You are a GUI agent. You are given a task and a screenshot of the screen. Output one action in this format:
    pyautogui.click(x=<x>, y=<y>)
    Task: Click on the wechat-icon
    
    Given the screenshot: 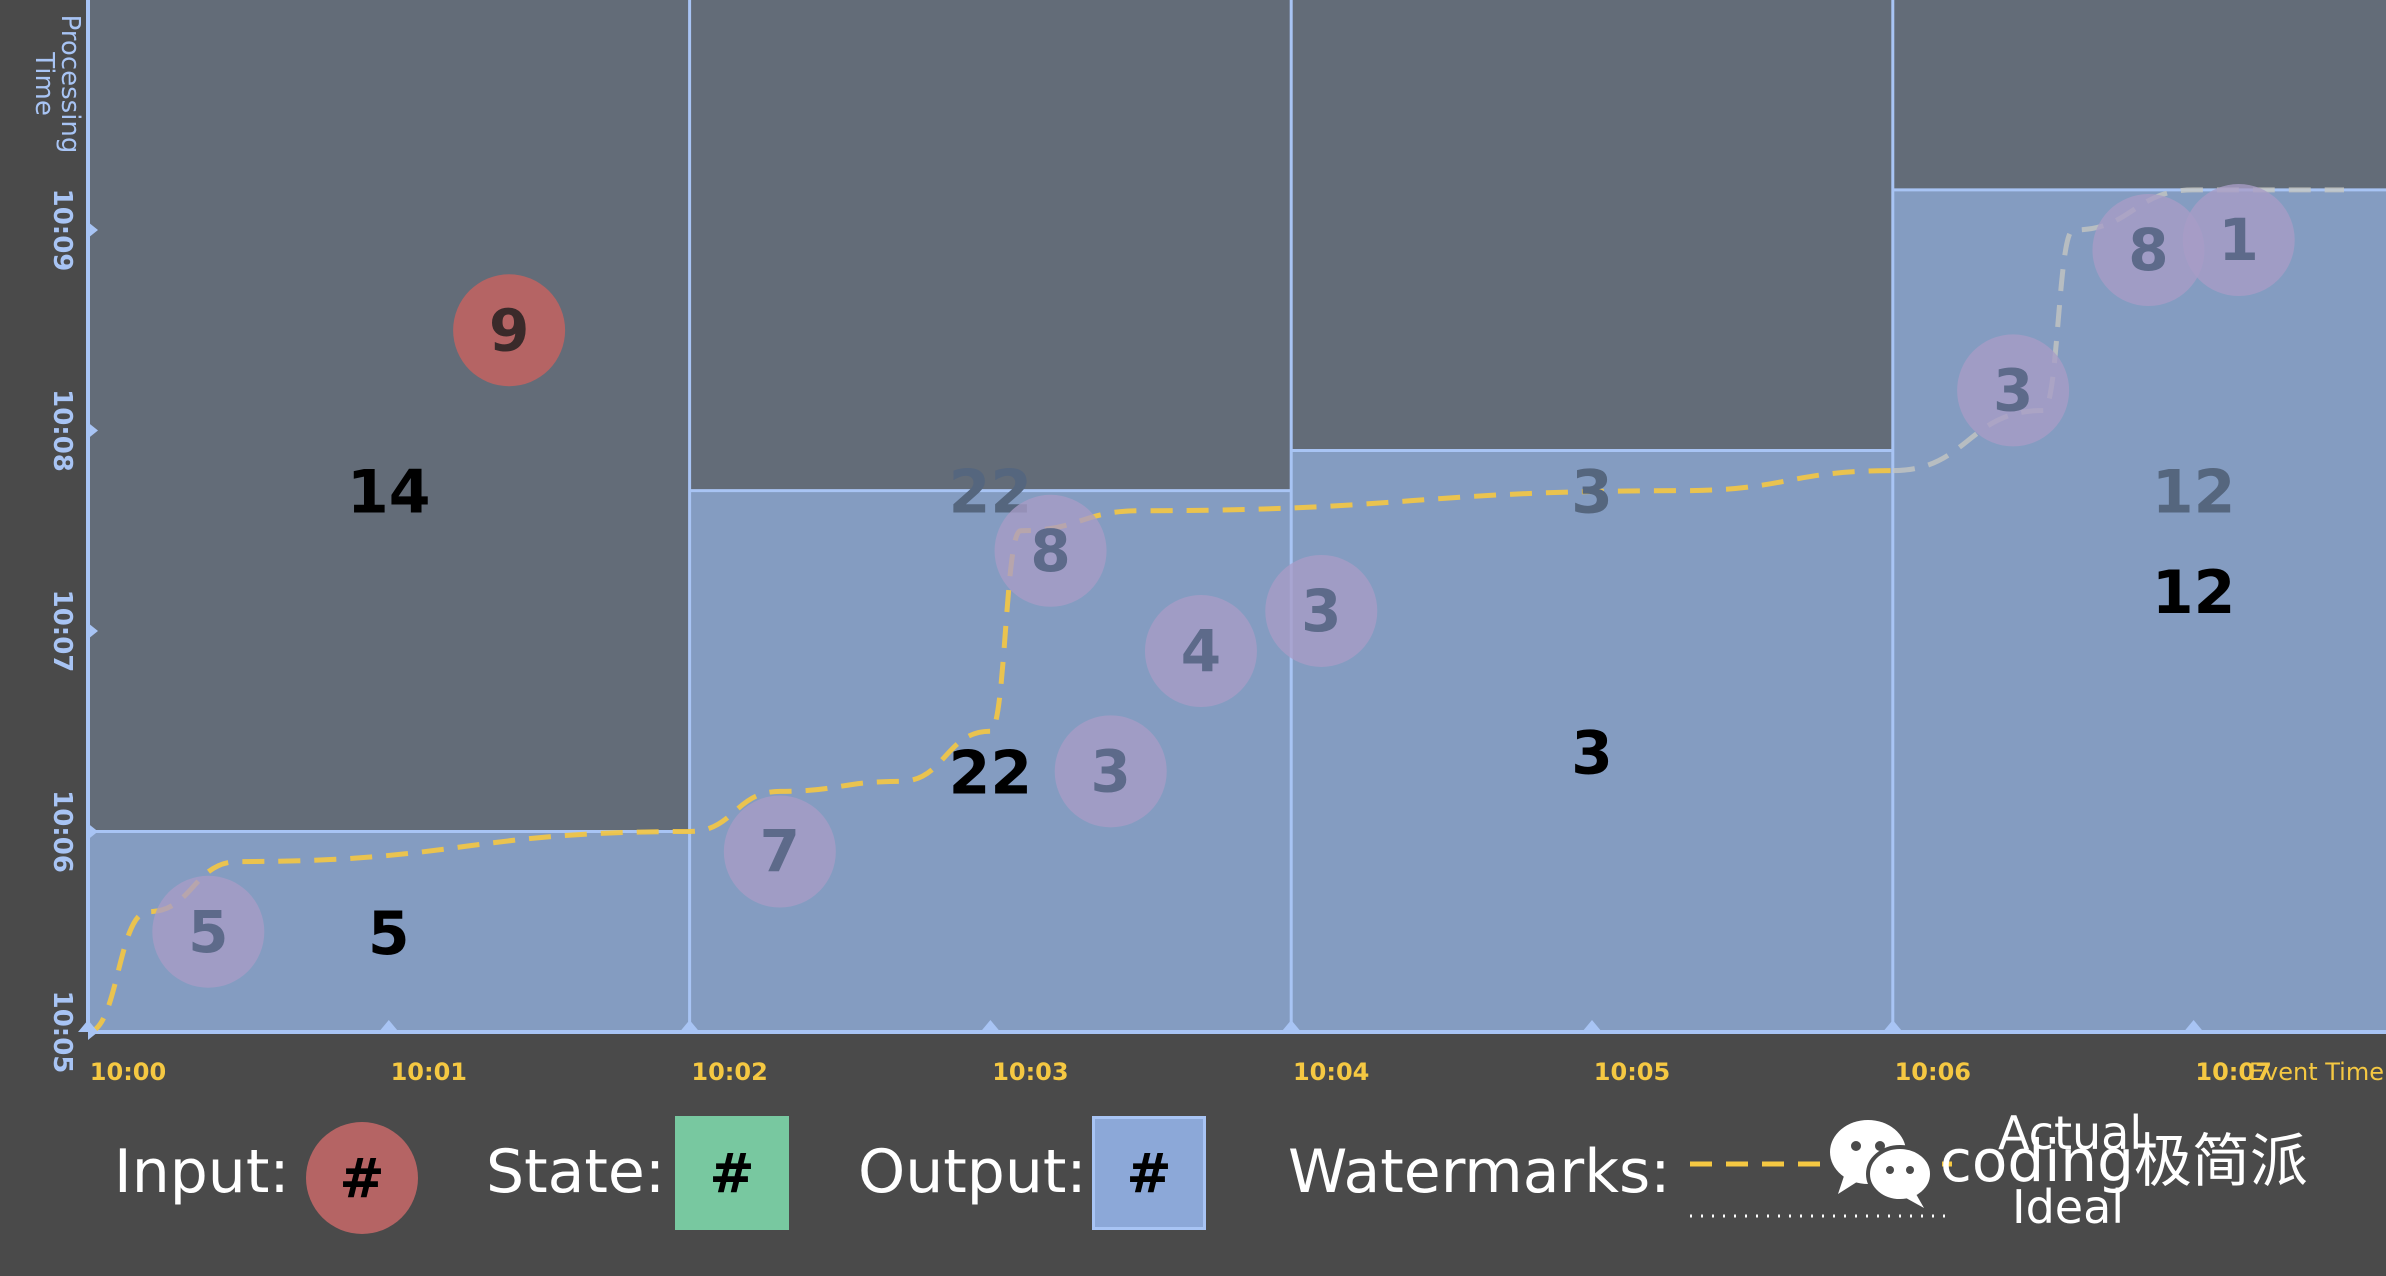 What is the action you would take?
    pyautogui.click(x=1882, y=1164)
    